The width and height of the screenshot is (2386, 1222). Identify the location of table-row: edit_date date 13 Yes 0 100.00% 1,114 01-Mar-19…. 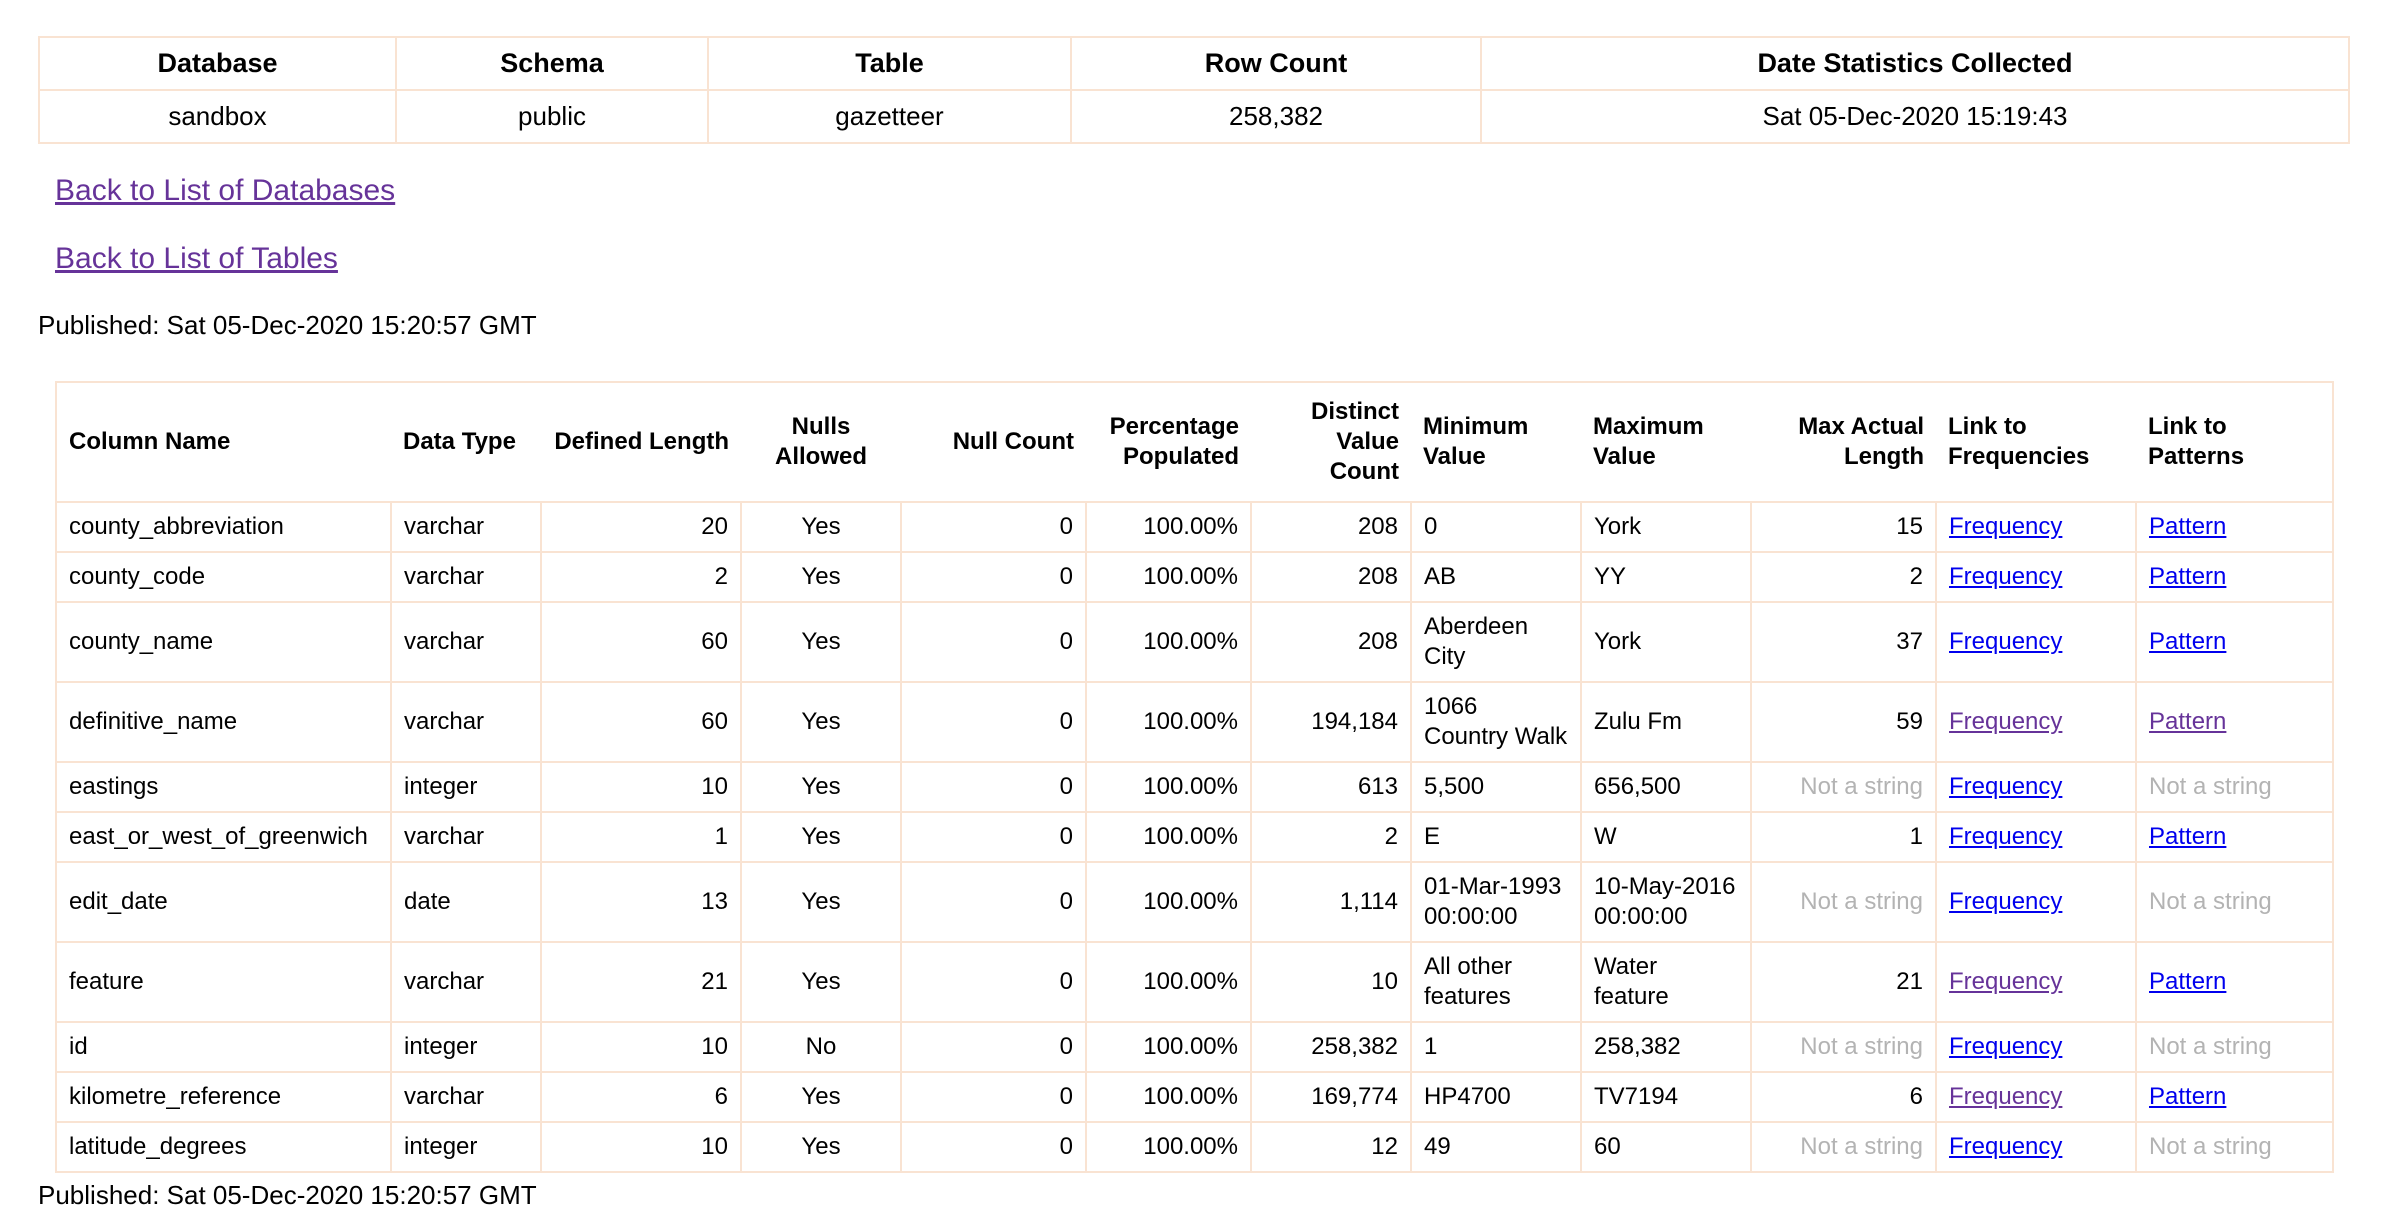
(1194, 902).